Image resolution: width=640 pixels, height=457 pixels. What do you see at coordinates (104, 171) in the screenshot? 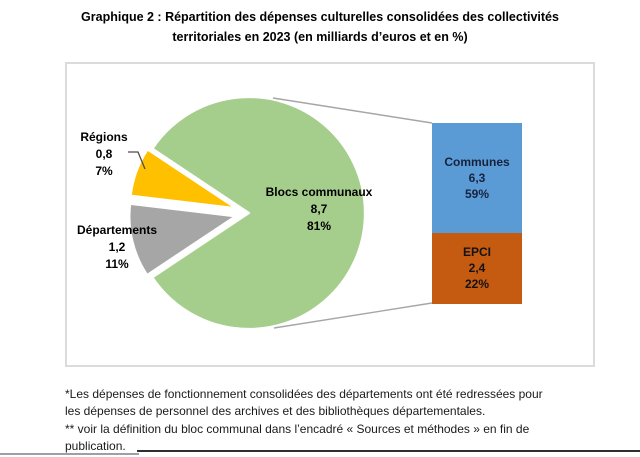
I see `regions-pct: 7%` at bounding box center [104, 171].